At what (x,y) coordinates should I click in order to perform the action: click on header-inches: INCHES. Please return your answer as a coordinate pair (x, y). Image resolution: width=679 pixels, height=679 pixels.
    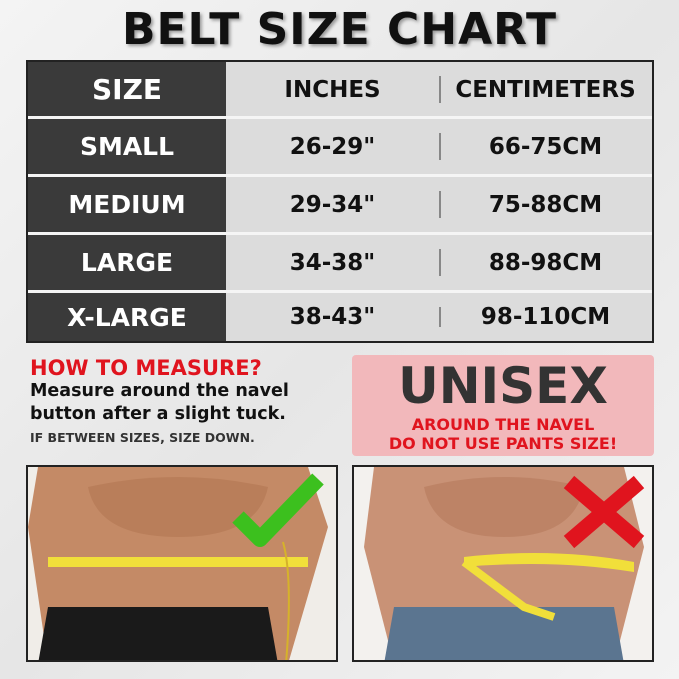
    Looking at the image, I should click on (332, 89).